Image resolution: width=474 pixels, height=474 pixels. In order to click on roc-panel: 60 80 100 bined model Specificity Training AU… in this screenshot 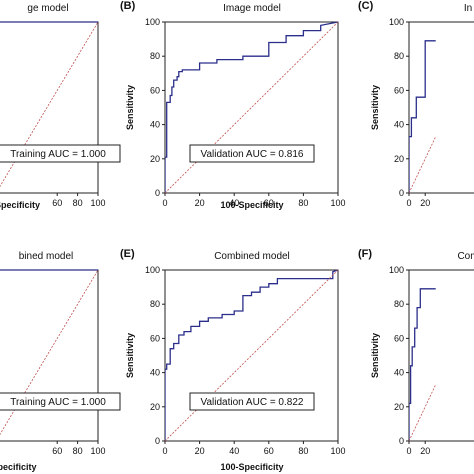, I will do `click(60, 361)`.